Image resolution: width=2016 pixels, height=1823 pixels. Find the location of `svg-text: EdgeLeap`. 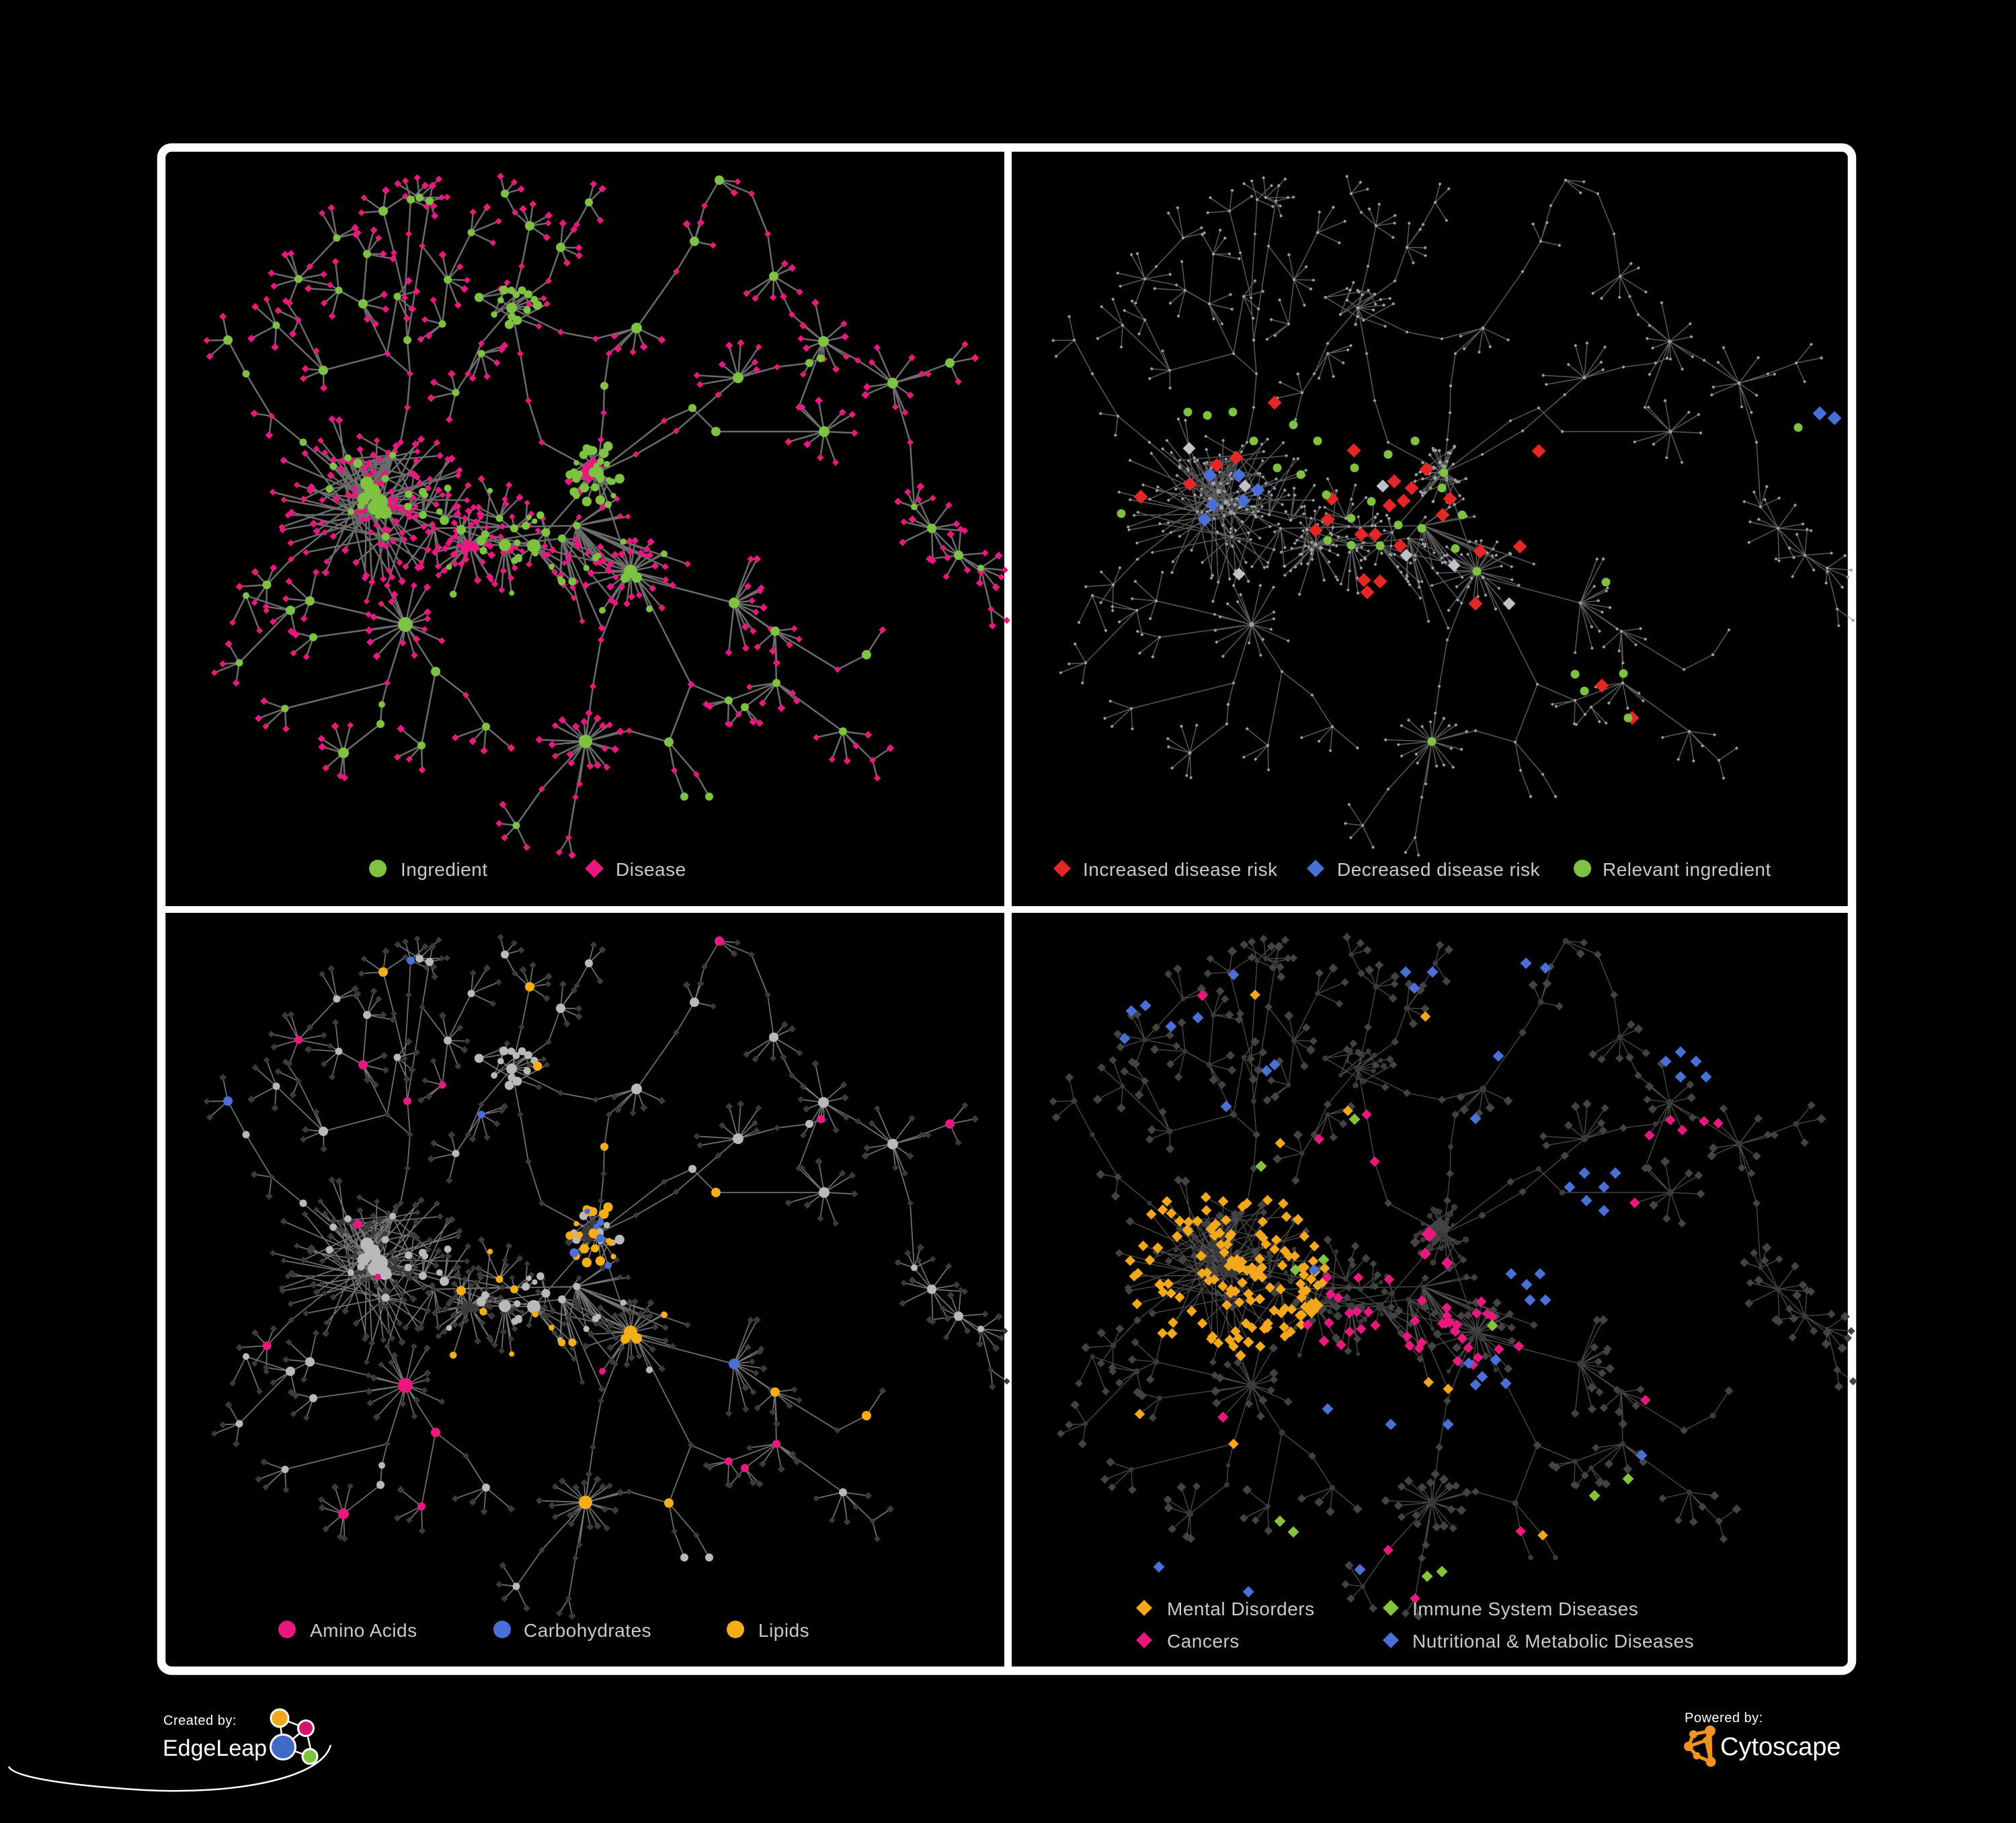

svg-text: EdgeLeap is located at coordinates (215, 1749).